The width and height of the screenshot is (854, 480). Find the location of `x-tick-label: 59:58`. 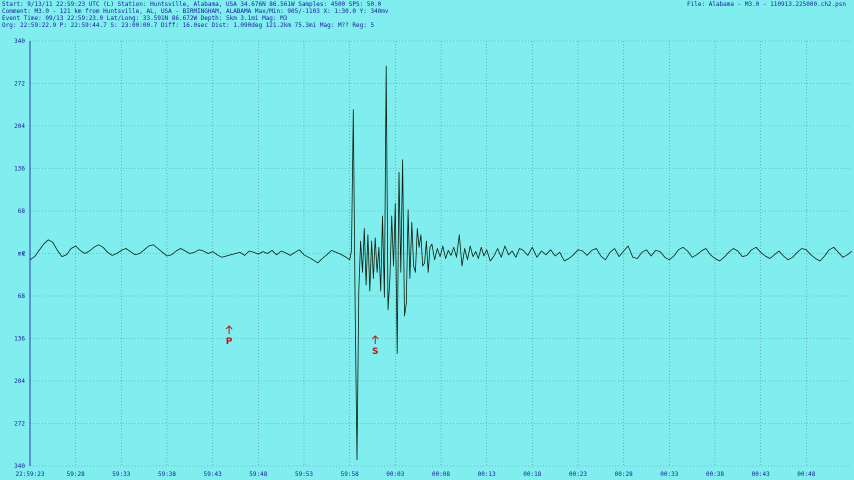

x-tick-label: 59:58 is located at coordinates (350, 474).